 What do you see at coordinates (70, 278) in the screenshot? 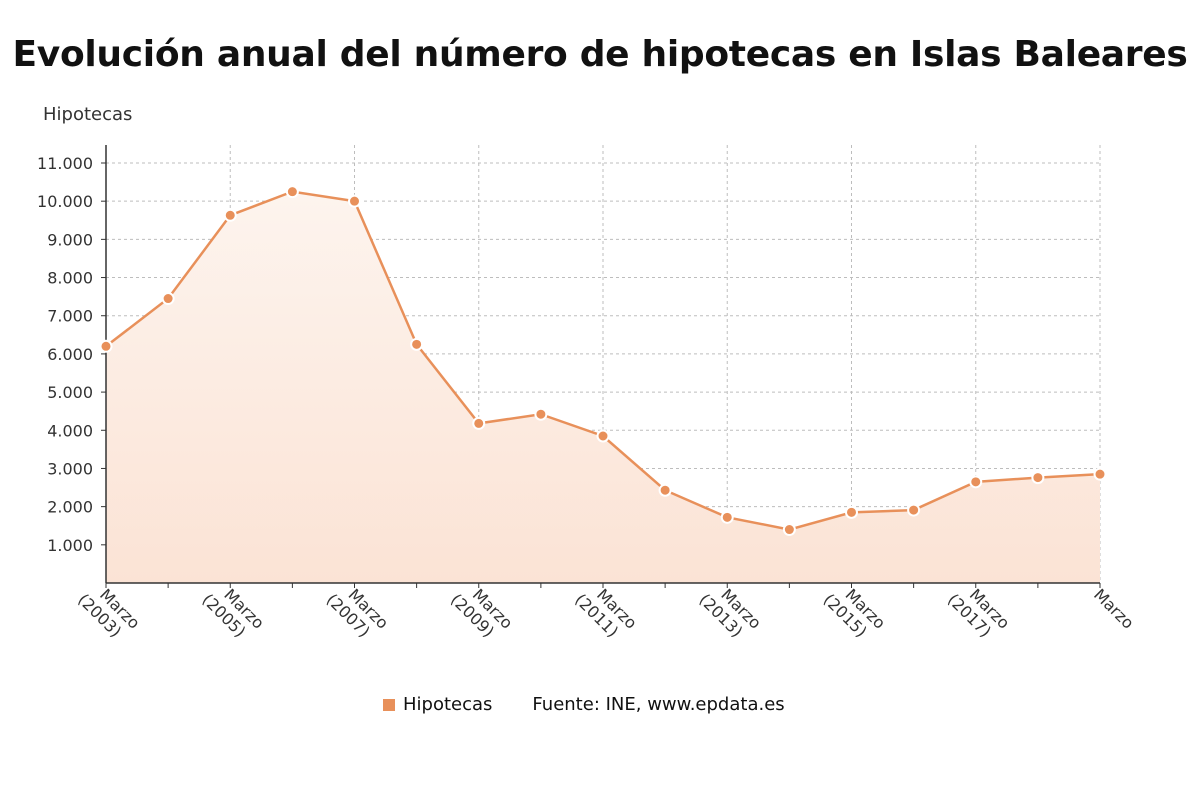
I see `y-tick-label: 8.000` at bounding box center [70, 278].